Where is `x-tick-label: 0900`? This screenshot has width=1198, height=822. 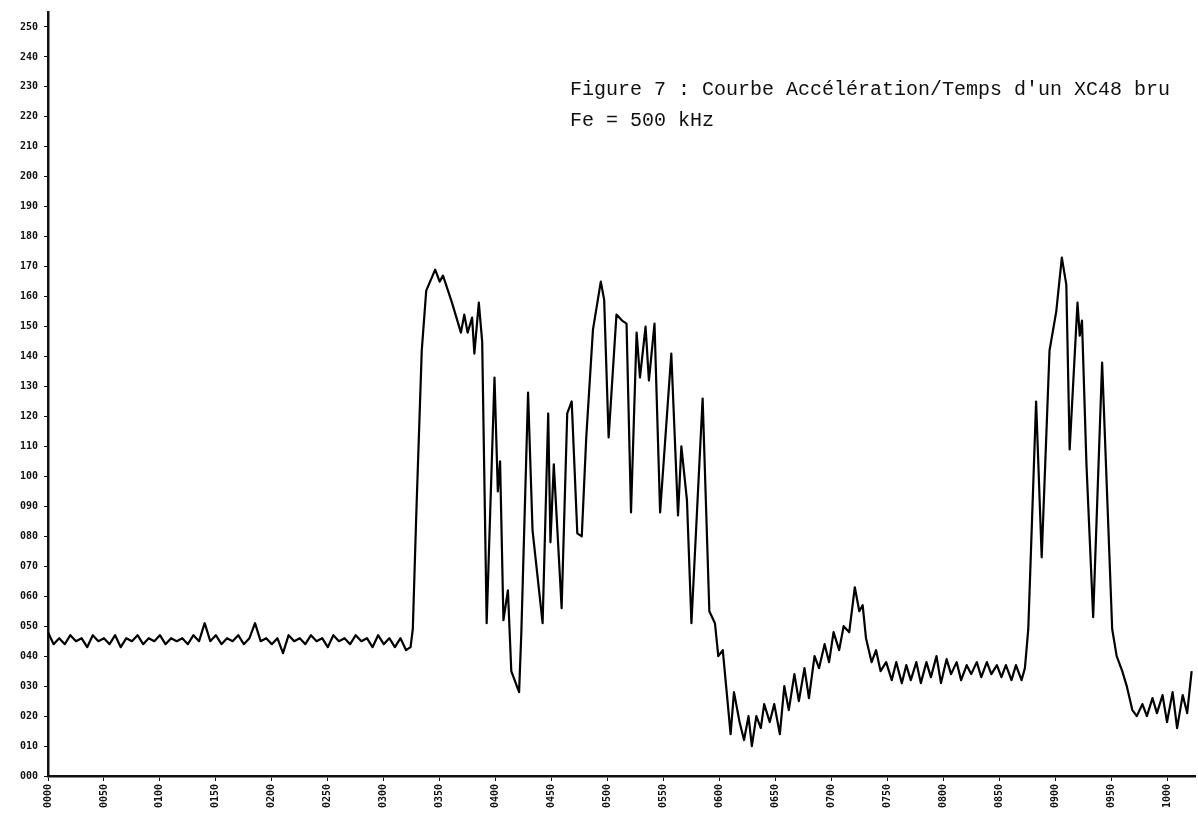
x-tick-label: 0900 is located at coordinates (1054, 796).